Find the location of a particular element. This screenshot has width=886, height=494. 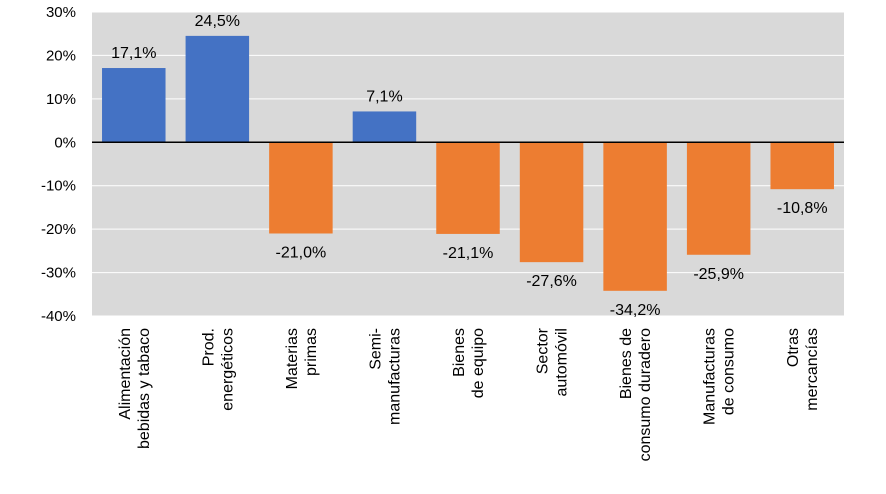

y-tick-label: 10% is located at coordinates (61, 99).